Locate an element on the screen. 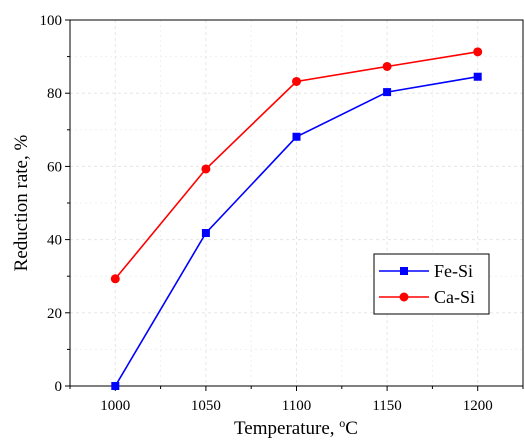  x-tick-label: 1050 is located at coordinates (206, 406).